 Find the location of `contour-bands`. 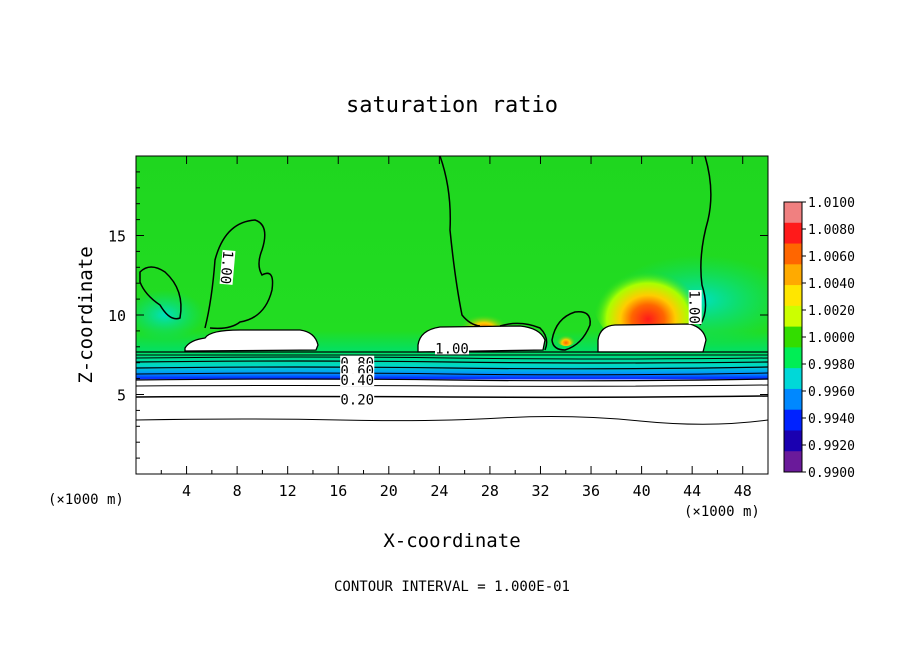

contour-bands is located at coordinates (452, 388).